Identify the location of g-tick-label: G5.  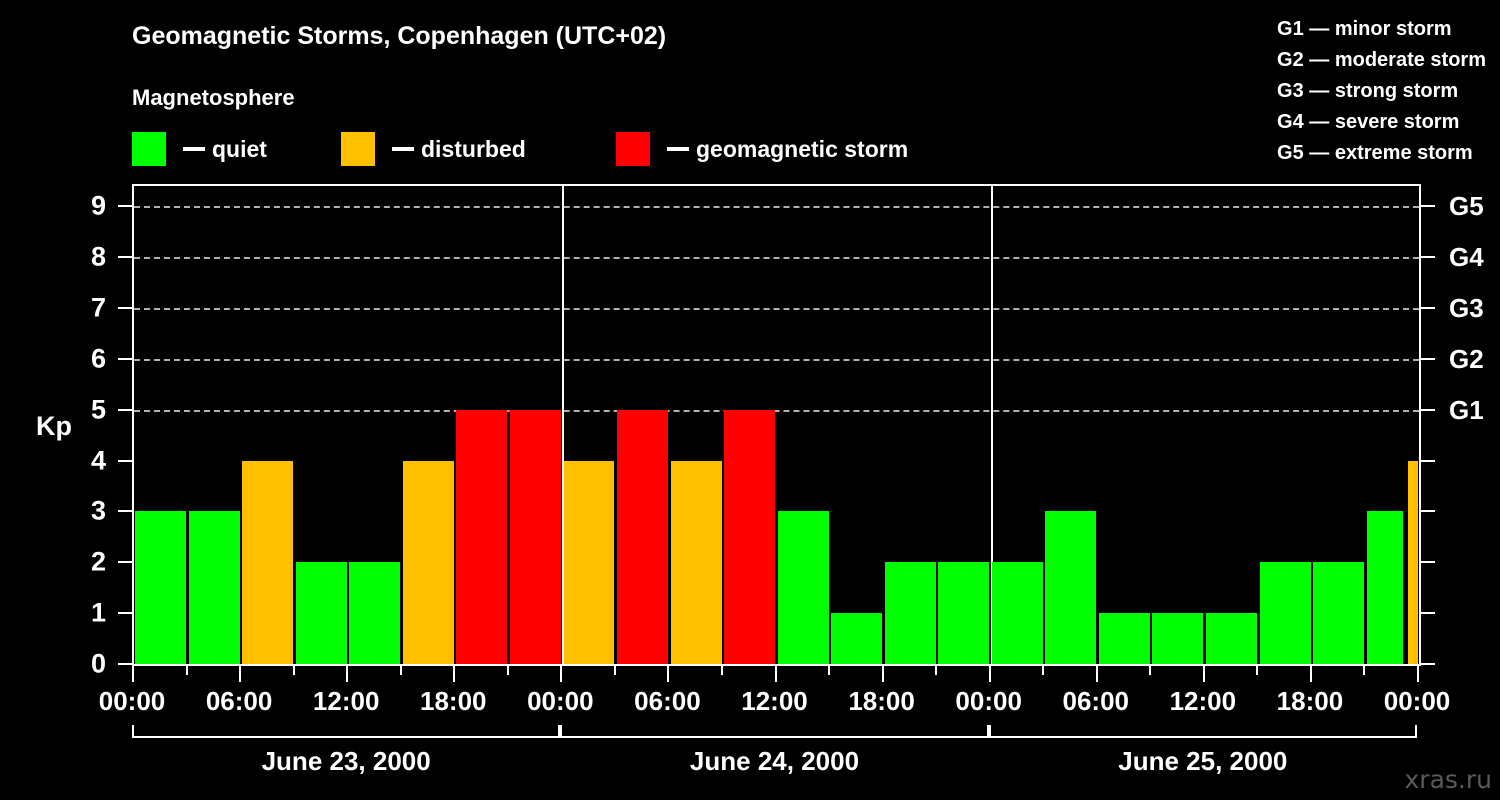
(1466, 206).